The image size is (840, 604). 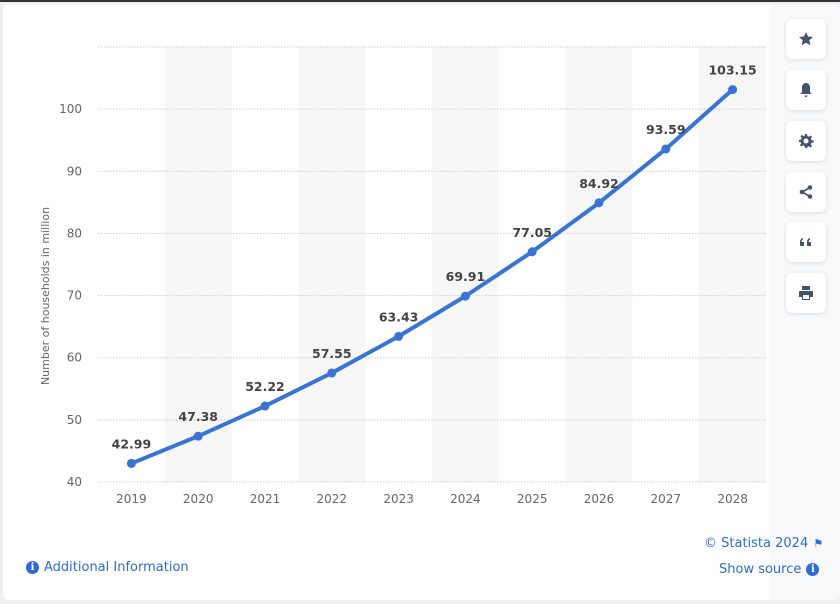 What do you see at coordinates (132, 443) in the screenshot?
I see `data-label: 42.99` at bounding box center [132, 443].